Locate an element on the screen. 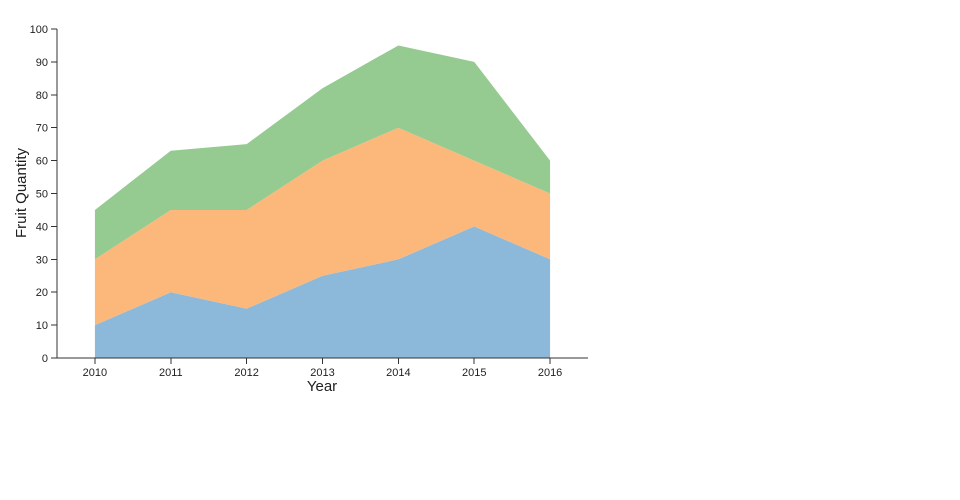 The image size is (960, 500). x-axis-tick-label: 2012 is located at coordinates (246, 373).